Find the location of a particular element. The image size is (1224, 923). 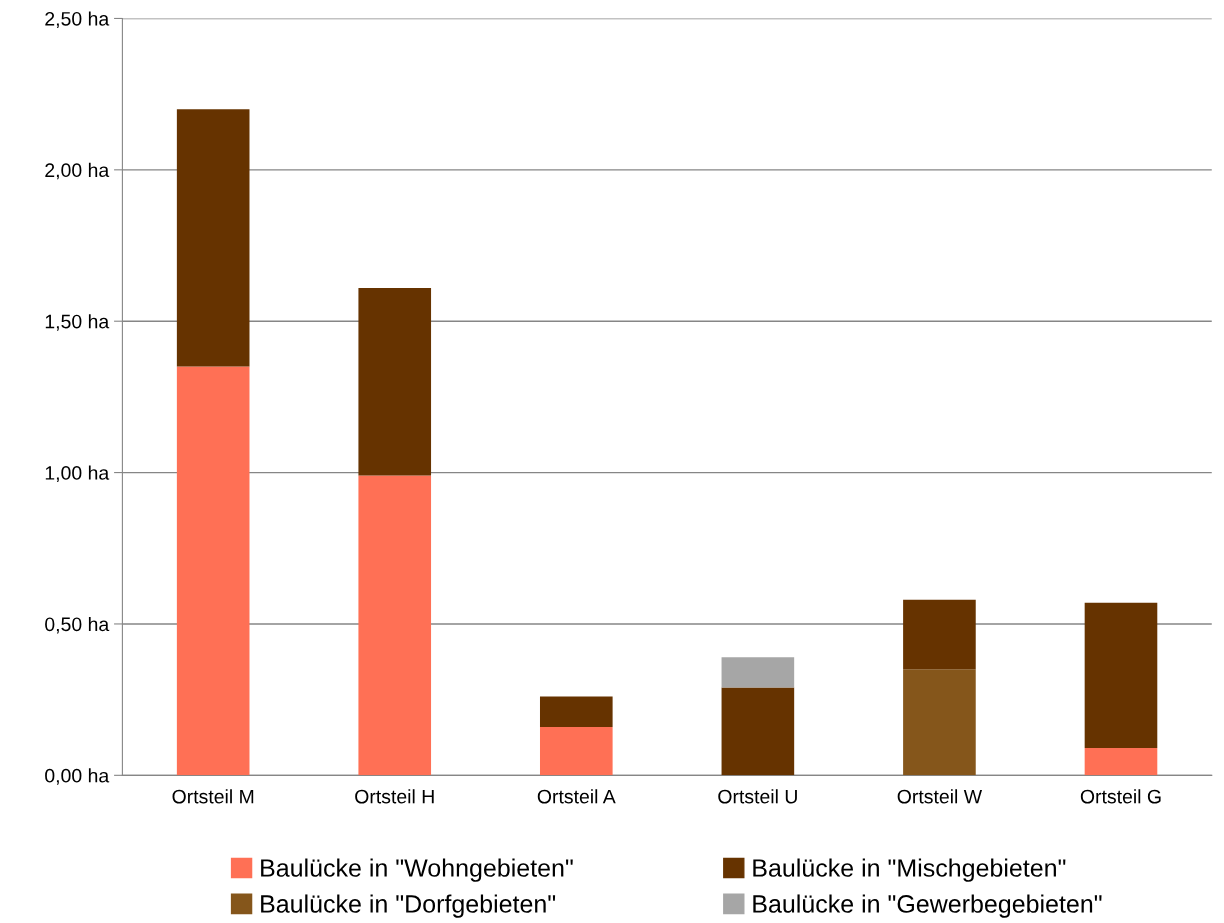

x-tick-label: Ortsteil M is located at coordinates (213, 796).